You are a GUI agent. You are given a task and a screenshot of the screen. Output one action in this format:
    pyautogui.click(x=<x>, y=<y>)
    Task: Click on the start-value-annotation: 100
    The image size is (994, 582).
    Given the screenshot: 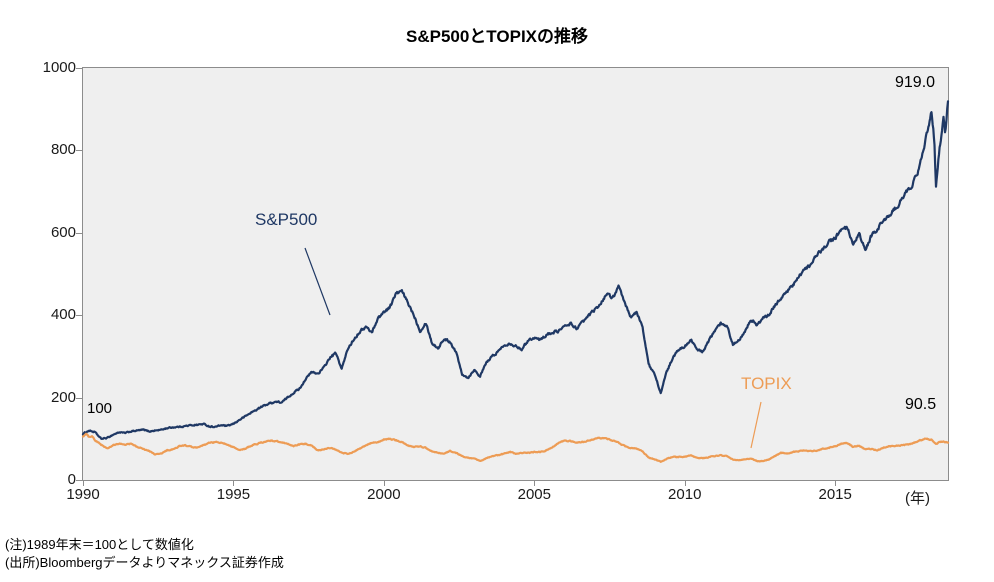 What is the action you would take?
    pyautogui.click(x=100, y=408)
    